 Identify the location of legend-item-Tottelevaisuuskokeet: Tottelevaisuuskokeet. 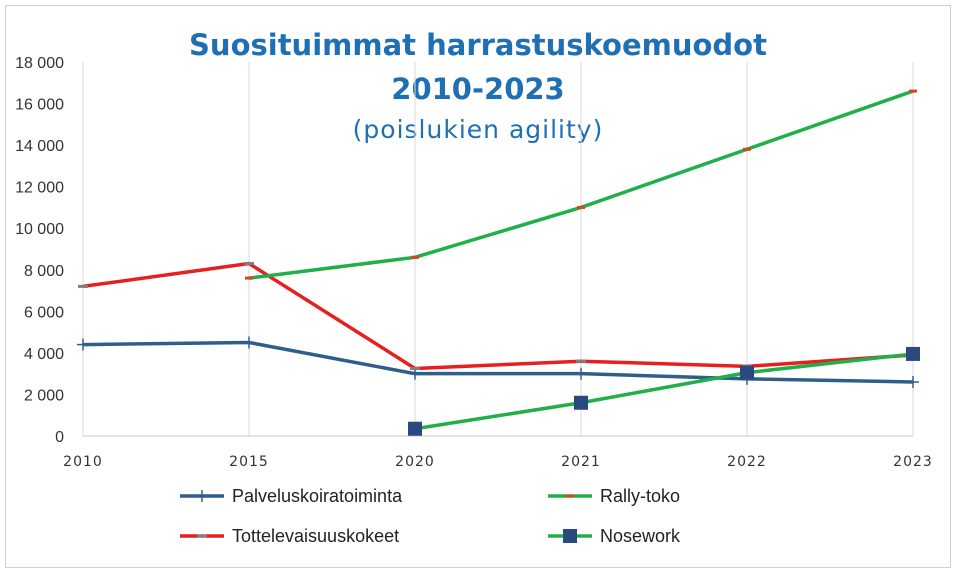
(289, 536).